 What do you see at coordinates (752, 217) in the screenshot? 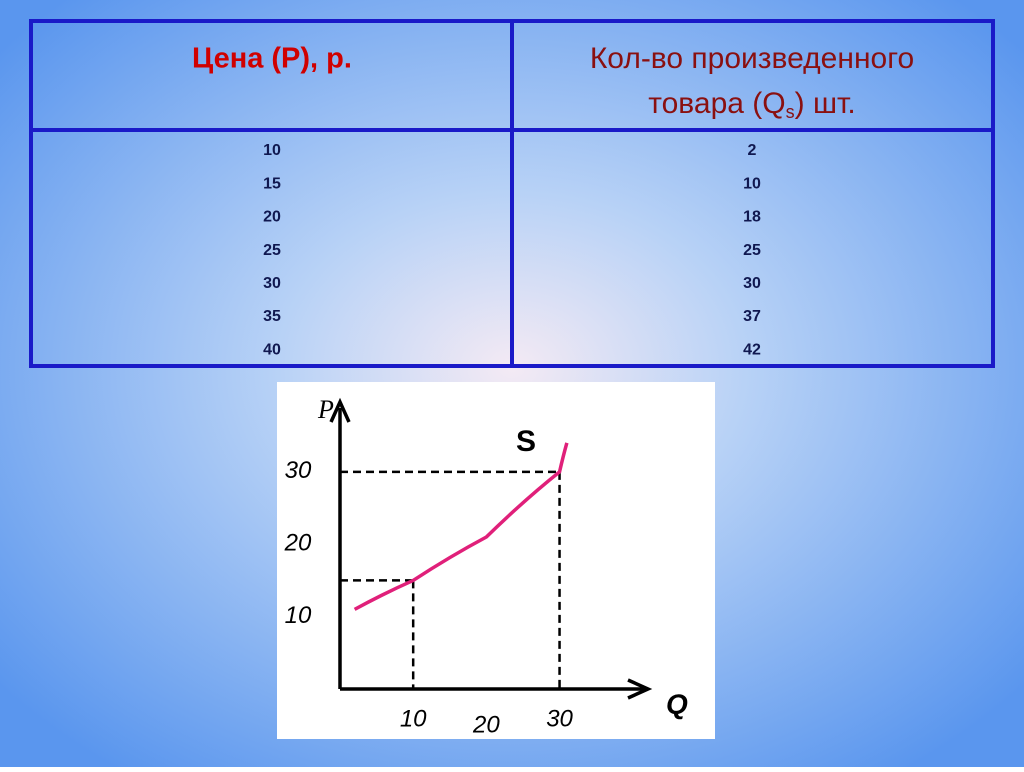
I see `table-cell: 18` at bounding box center [752, 217].